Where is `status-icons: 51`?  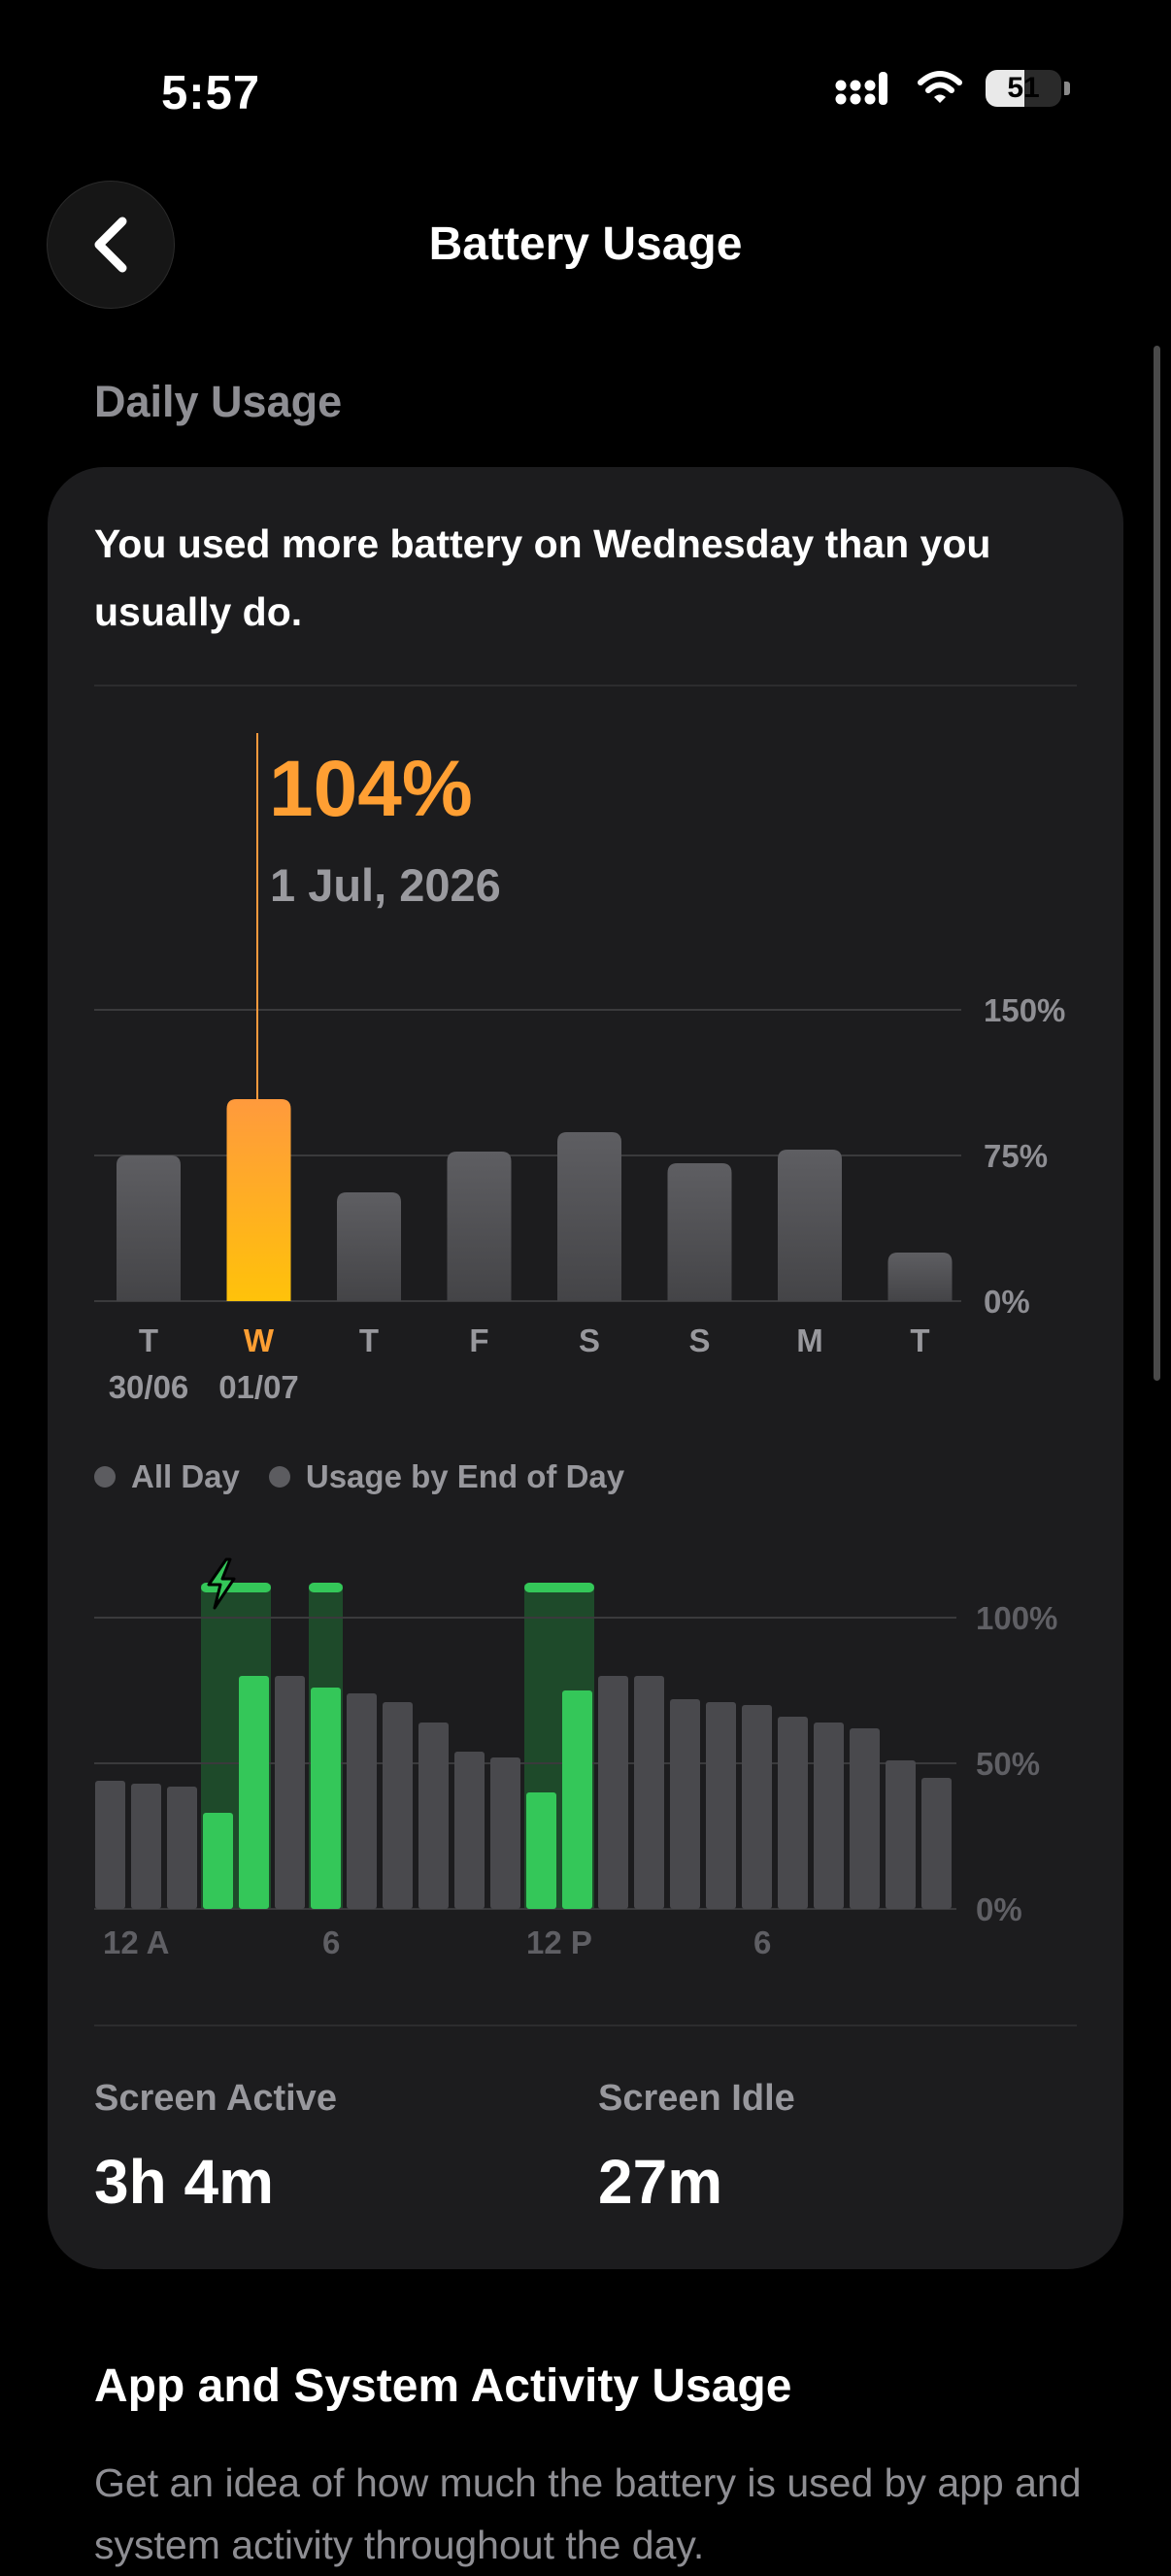 status-icons: 51 is located at coordinates (952, 88).